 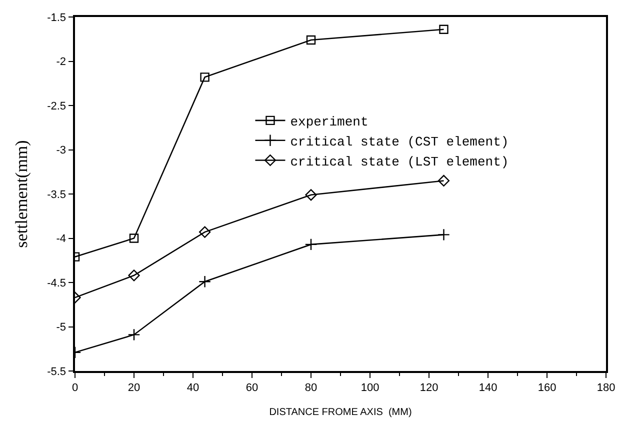 I want to click on y-tick-label: -1.5, so click(x=56, y=18).